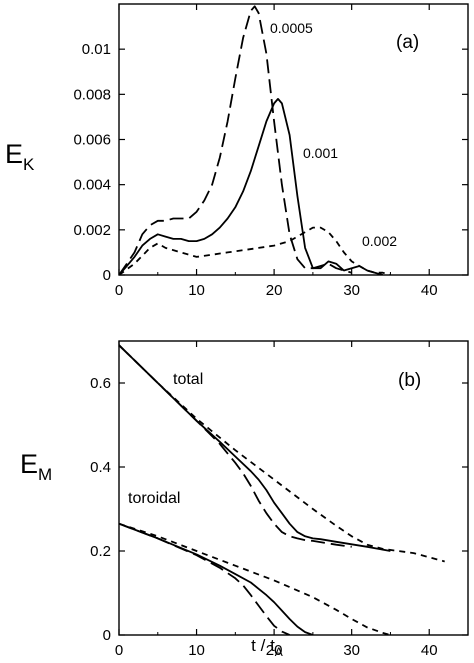 This screenshot has height=663, width=474. What do you see at coordinates (279, 652) in the screenshot?
I see `panel-b-xlabel-sub: A` at bounding box center [279, 652].